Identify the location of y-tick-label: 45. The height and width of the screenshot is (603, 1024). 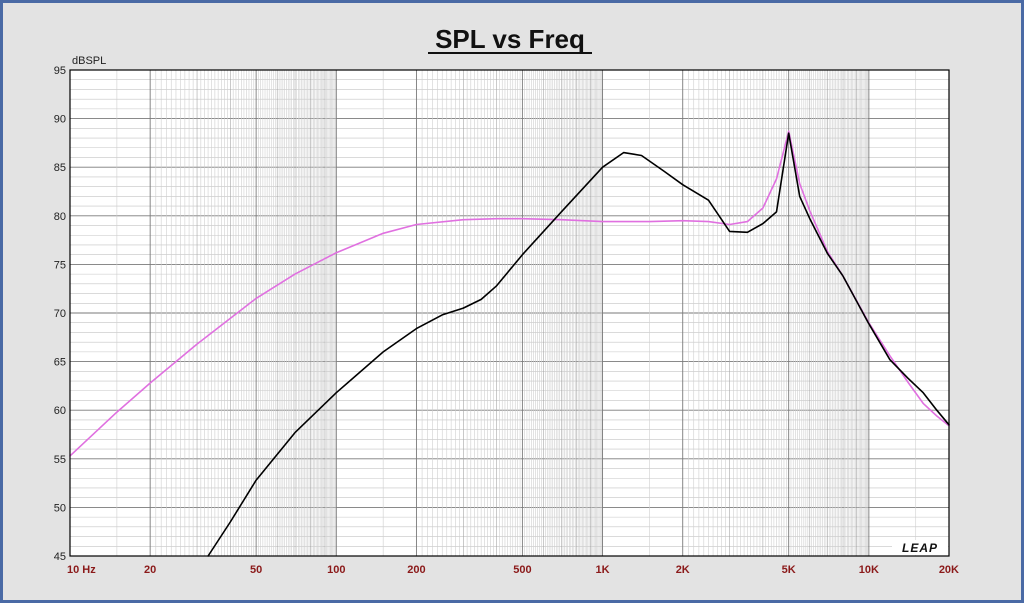
(60, 557).